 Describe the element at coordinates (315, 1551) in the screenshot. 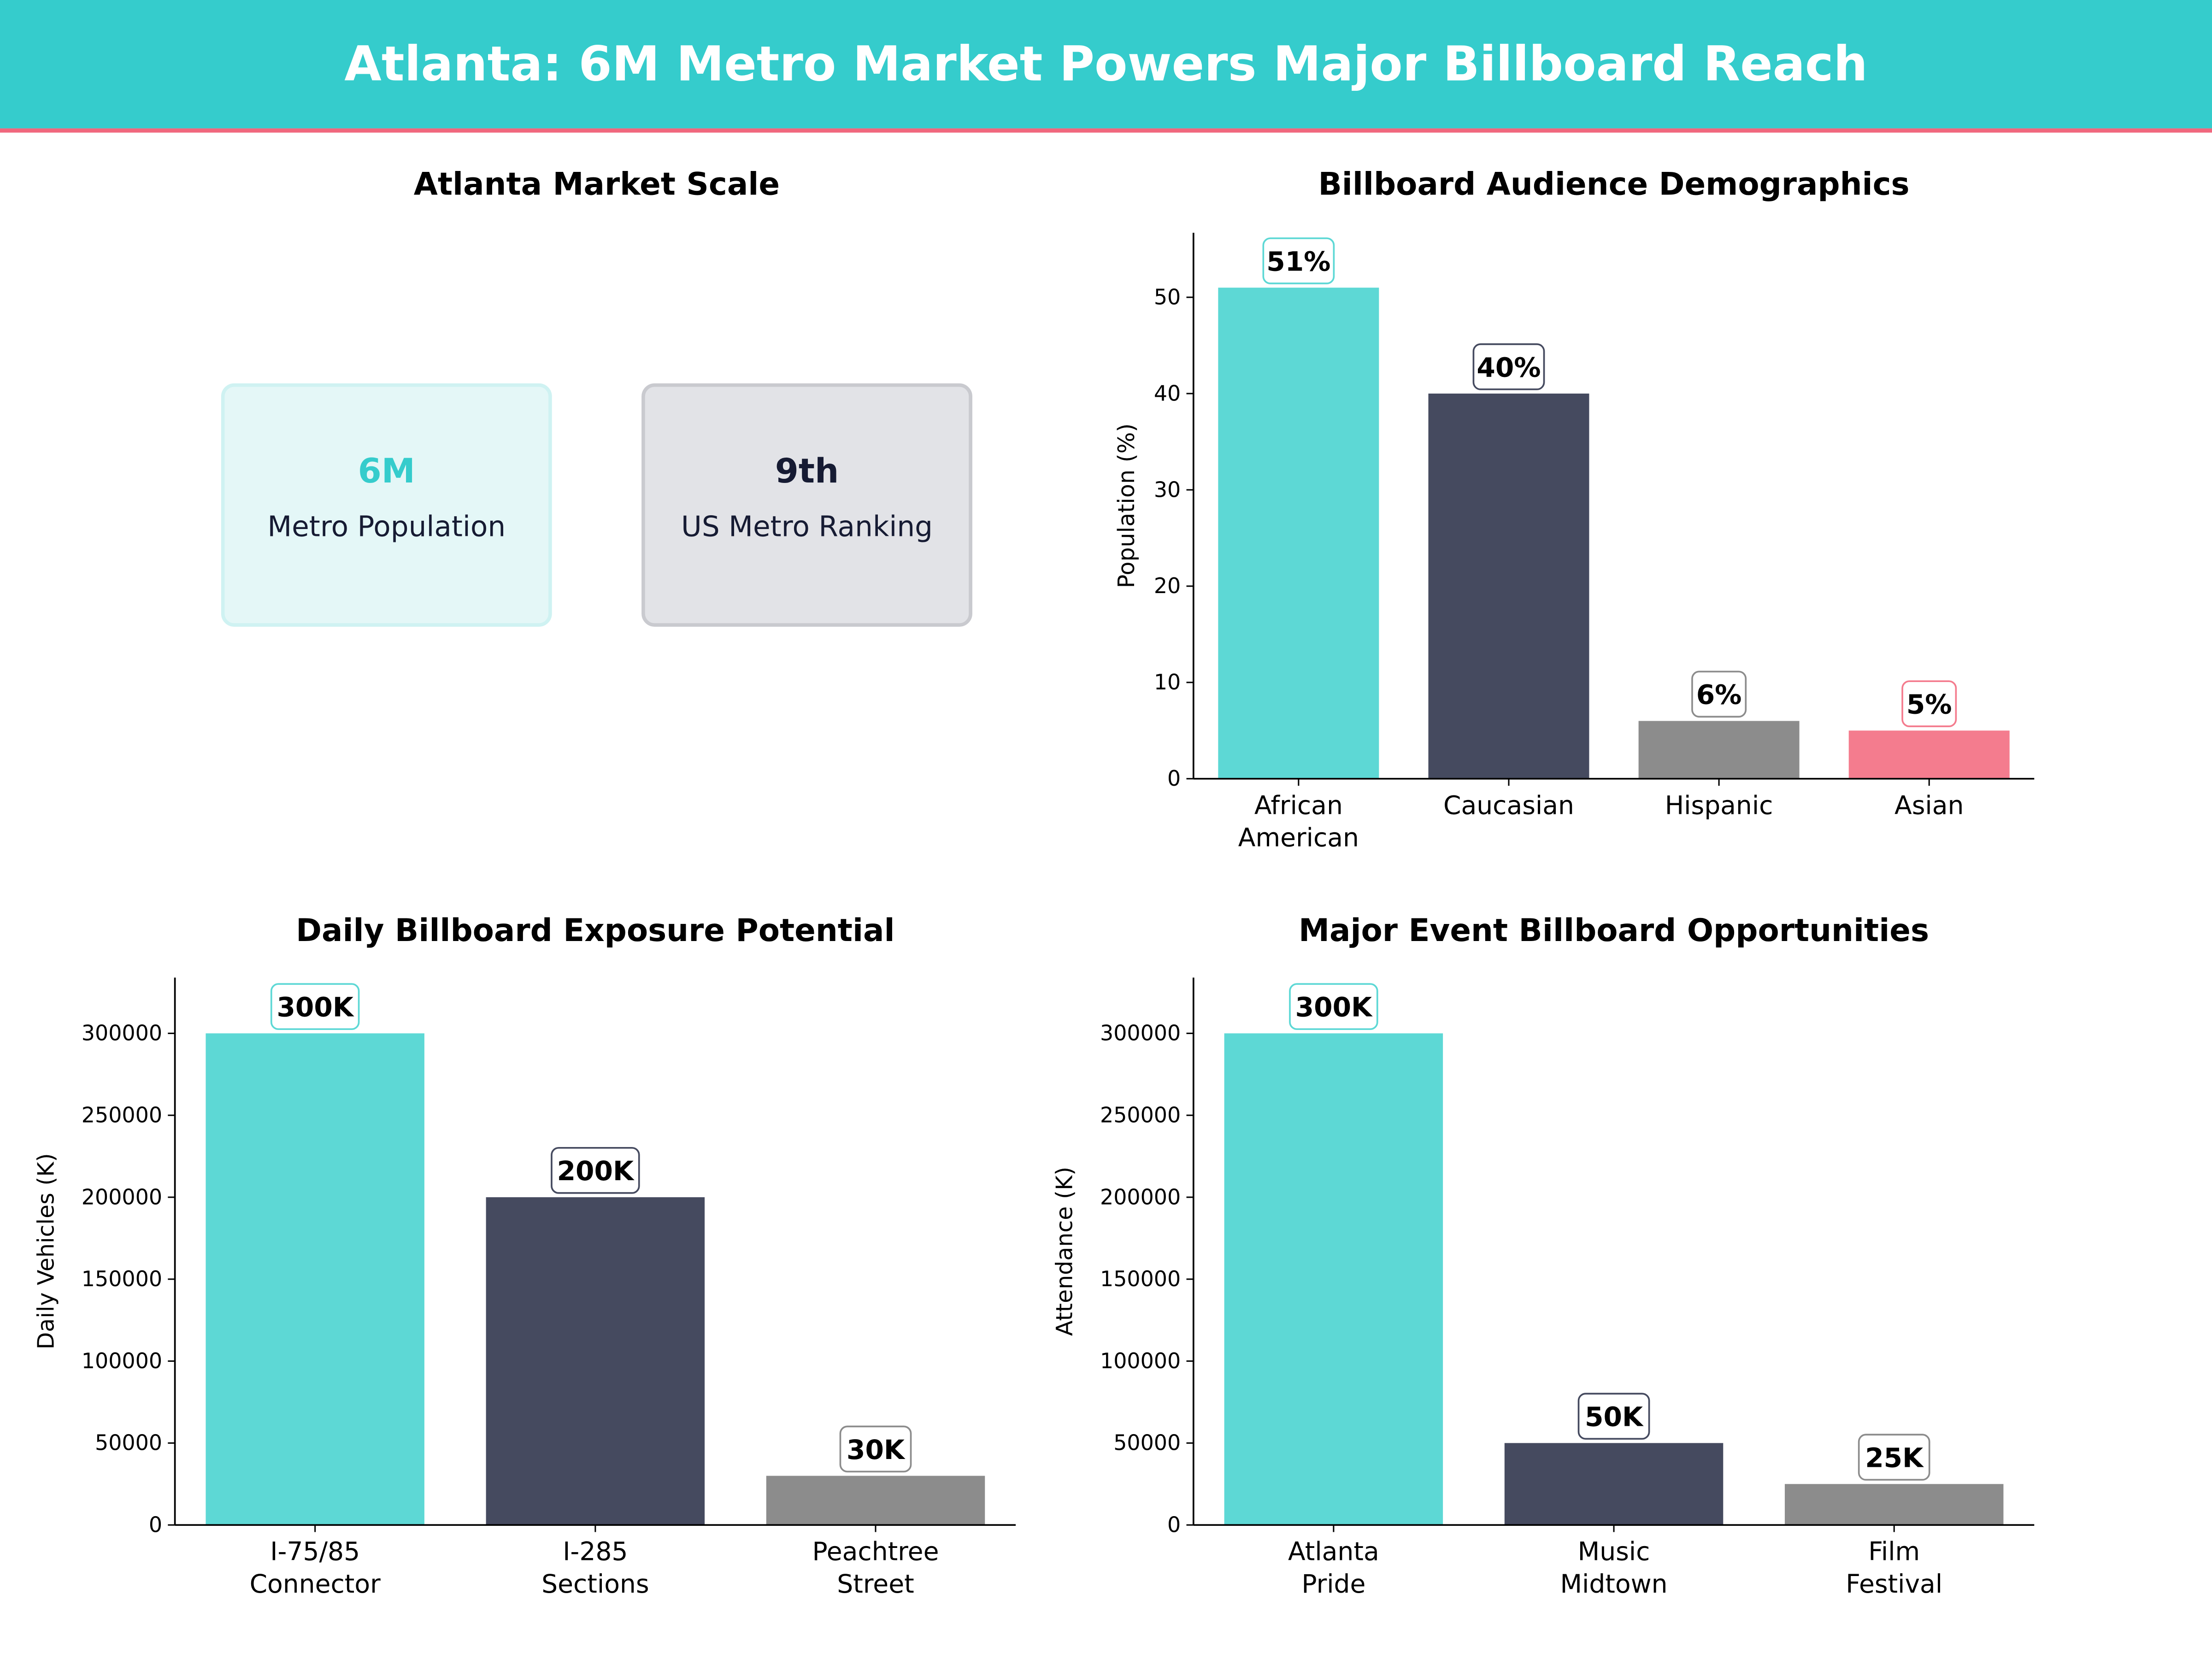

I see `x-tick-label: I-75/85` at that location.